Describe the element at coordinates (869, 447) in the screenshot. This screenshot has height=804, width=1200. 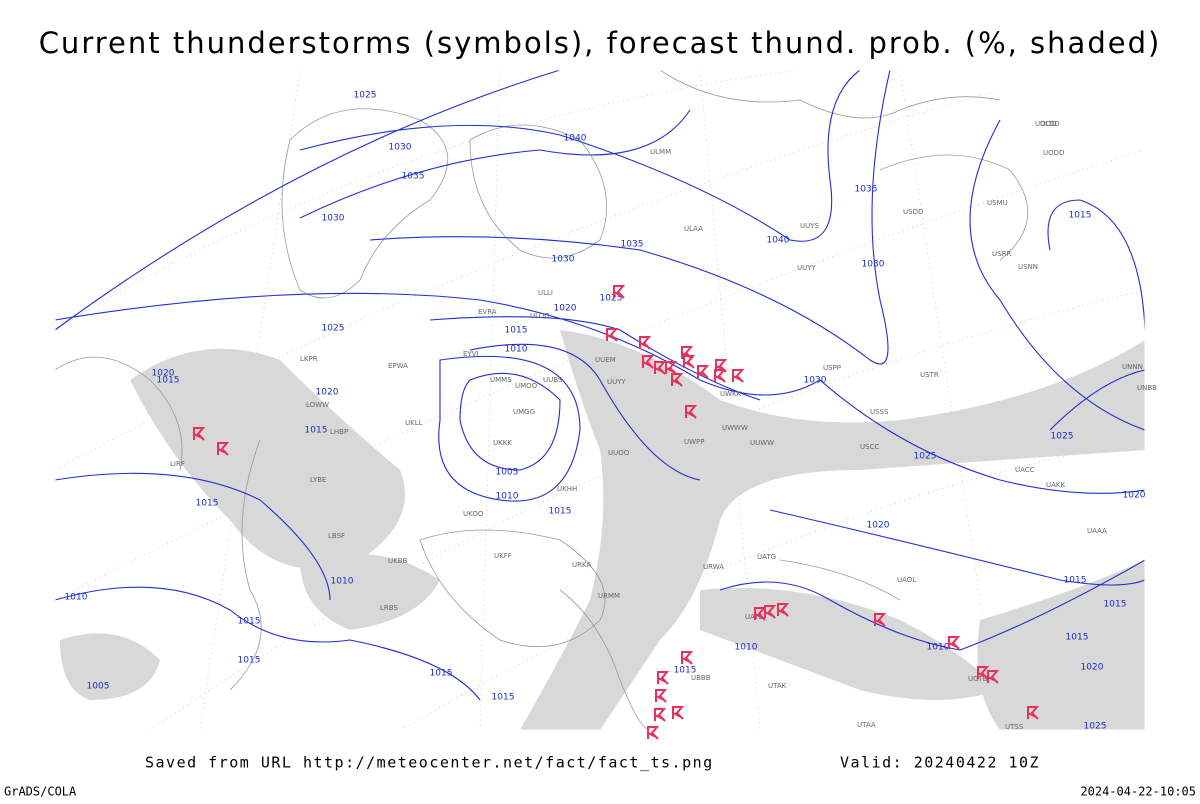
I see `station-label: USCC` at that location.